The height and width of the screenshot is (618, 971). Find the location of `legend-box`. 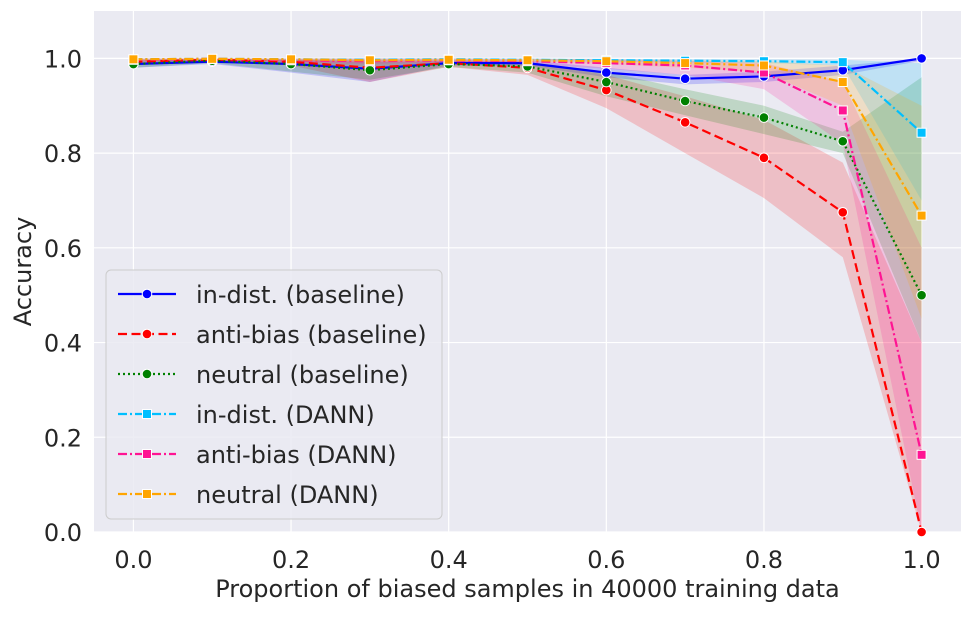

legend-box is located at coordinates (274, 394).